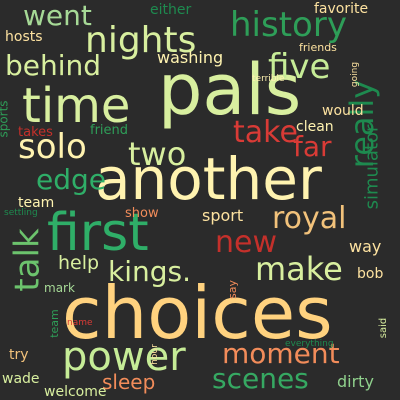  What do you see at coordinates (98, 233) in the screenshot?
I see `word-first: first` at bounding box center [98, 233].